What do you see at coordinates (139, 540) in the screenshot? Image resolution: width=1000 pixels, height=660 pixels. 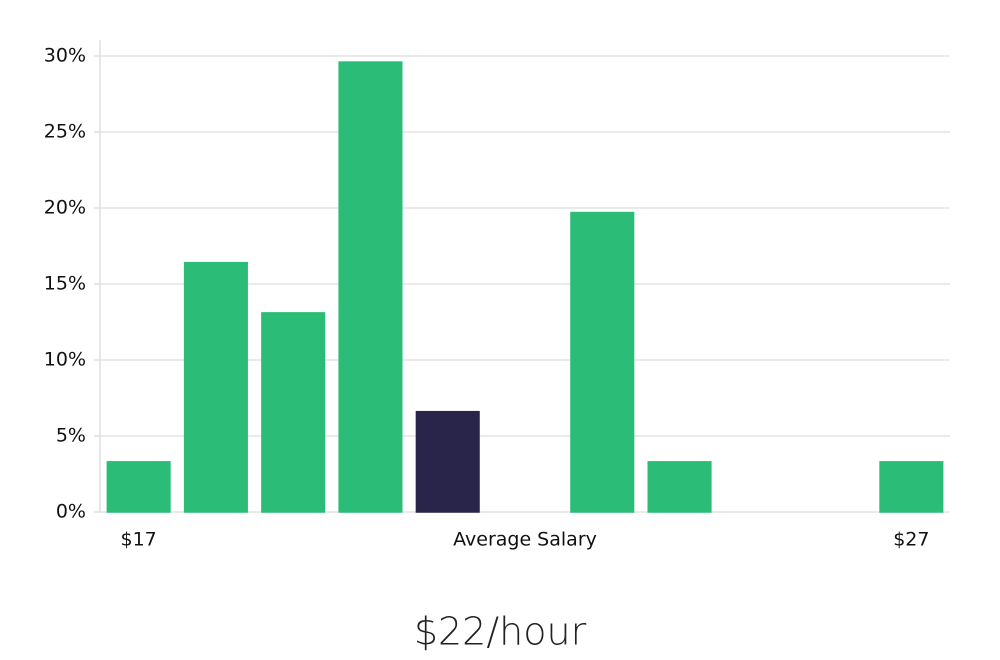 I see `x-tick-label: $17` at bounding box center [139, 540].